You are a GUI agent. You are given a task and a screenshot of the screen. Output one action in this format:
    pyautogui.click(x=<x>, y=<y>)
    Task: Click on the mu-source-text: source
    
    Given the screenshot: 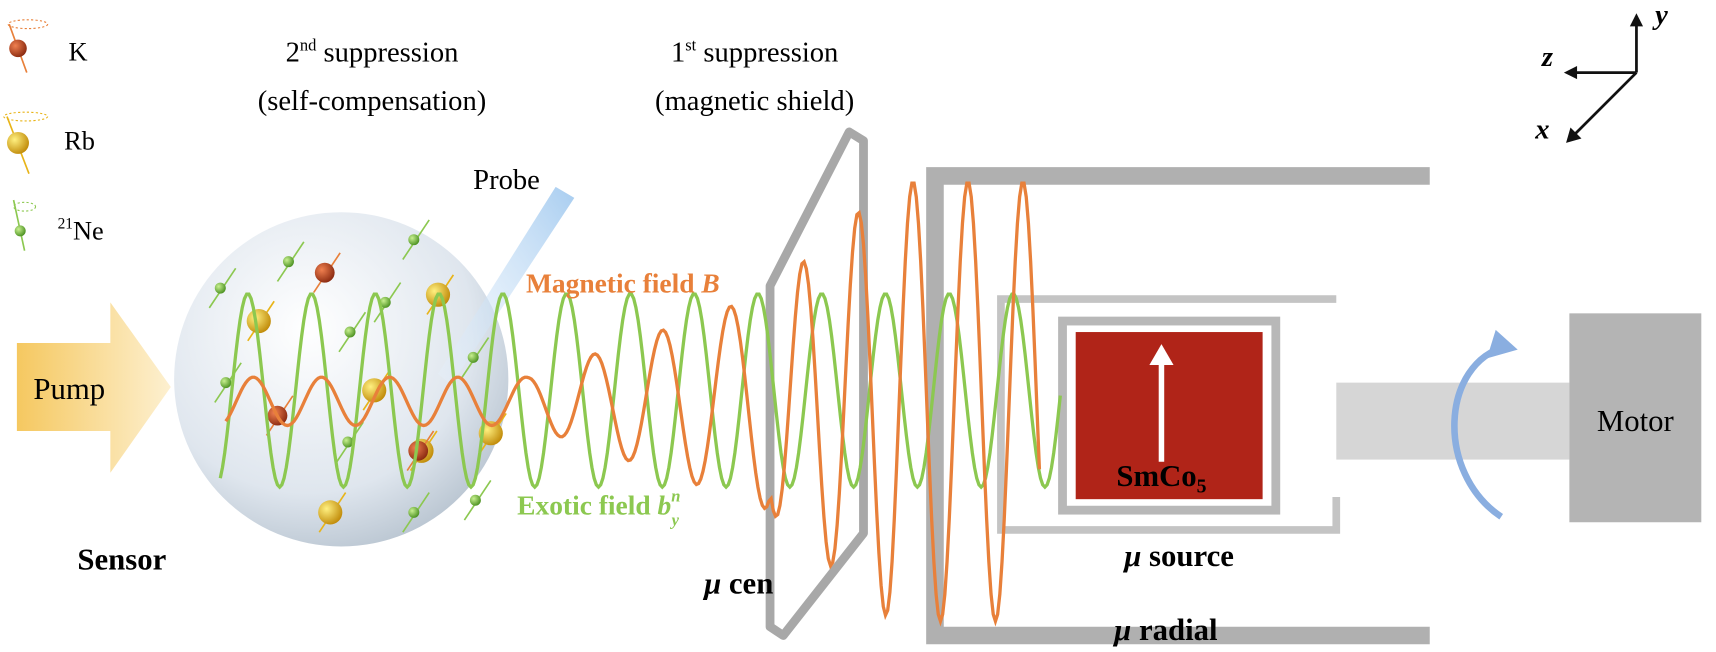 What is the action you would take?
    pyautogui.click(x=1191, y=556)
    